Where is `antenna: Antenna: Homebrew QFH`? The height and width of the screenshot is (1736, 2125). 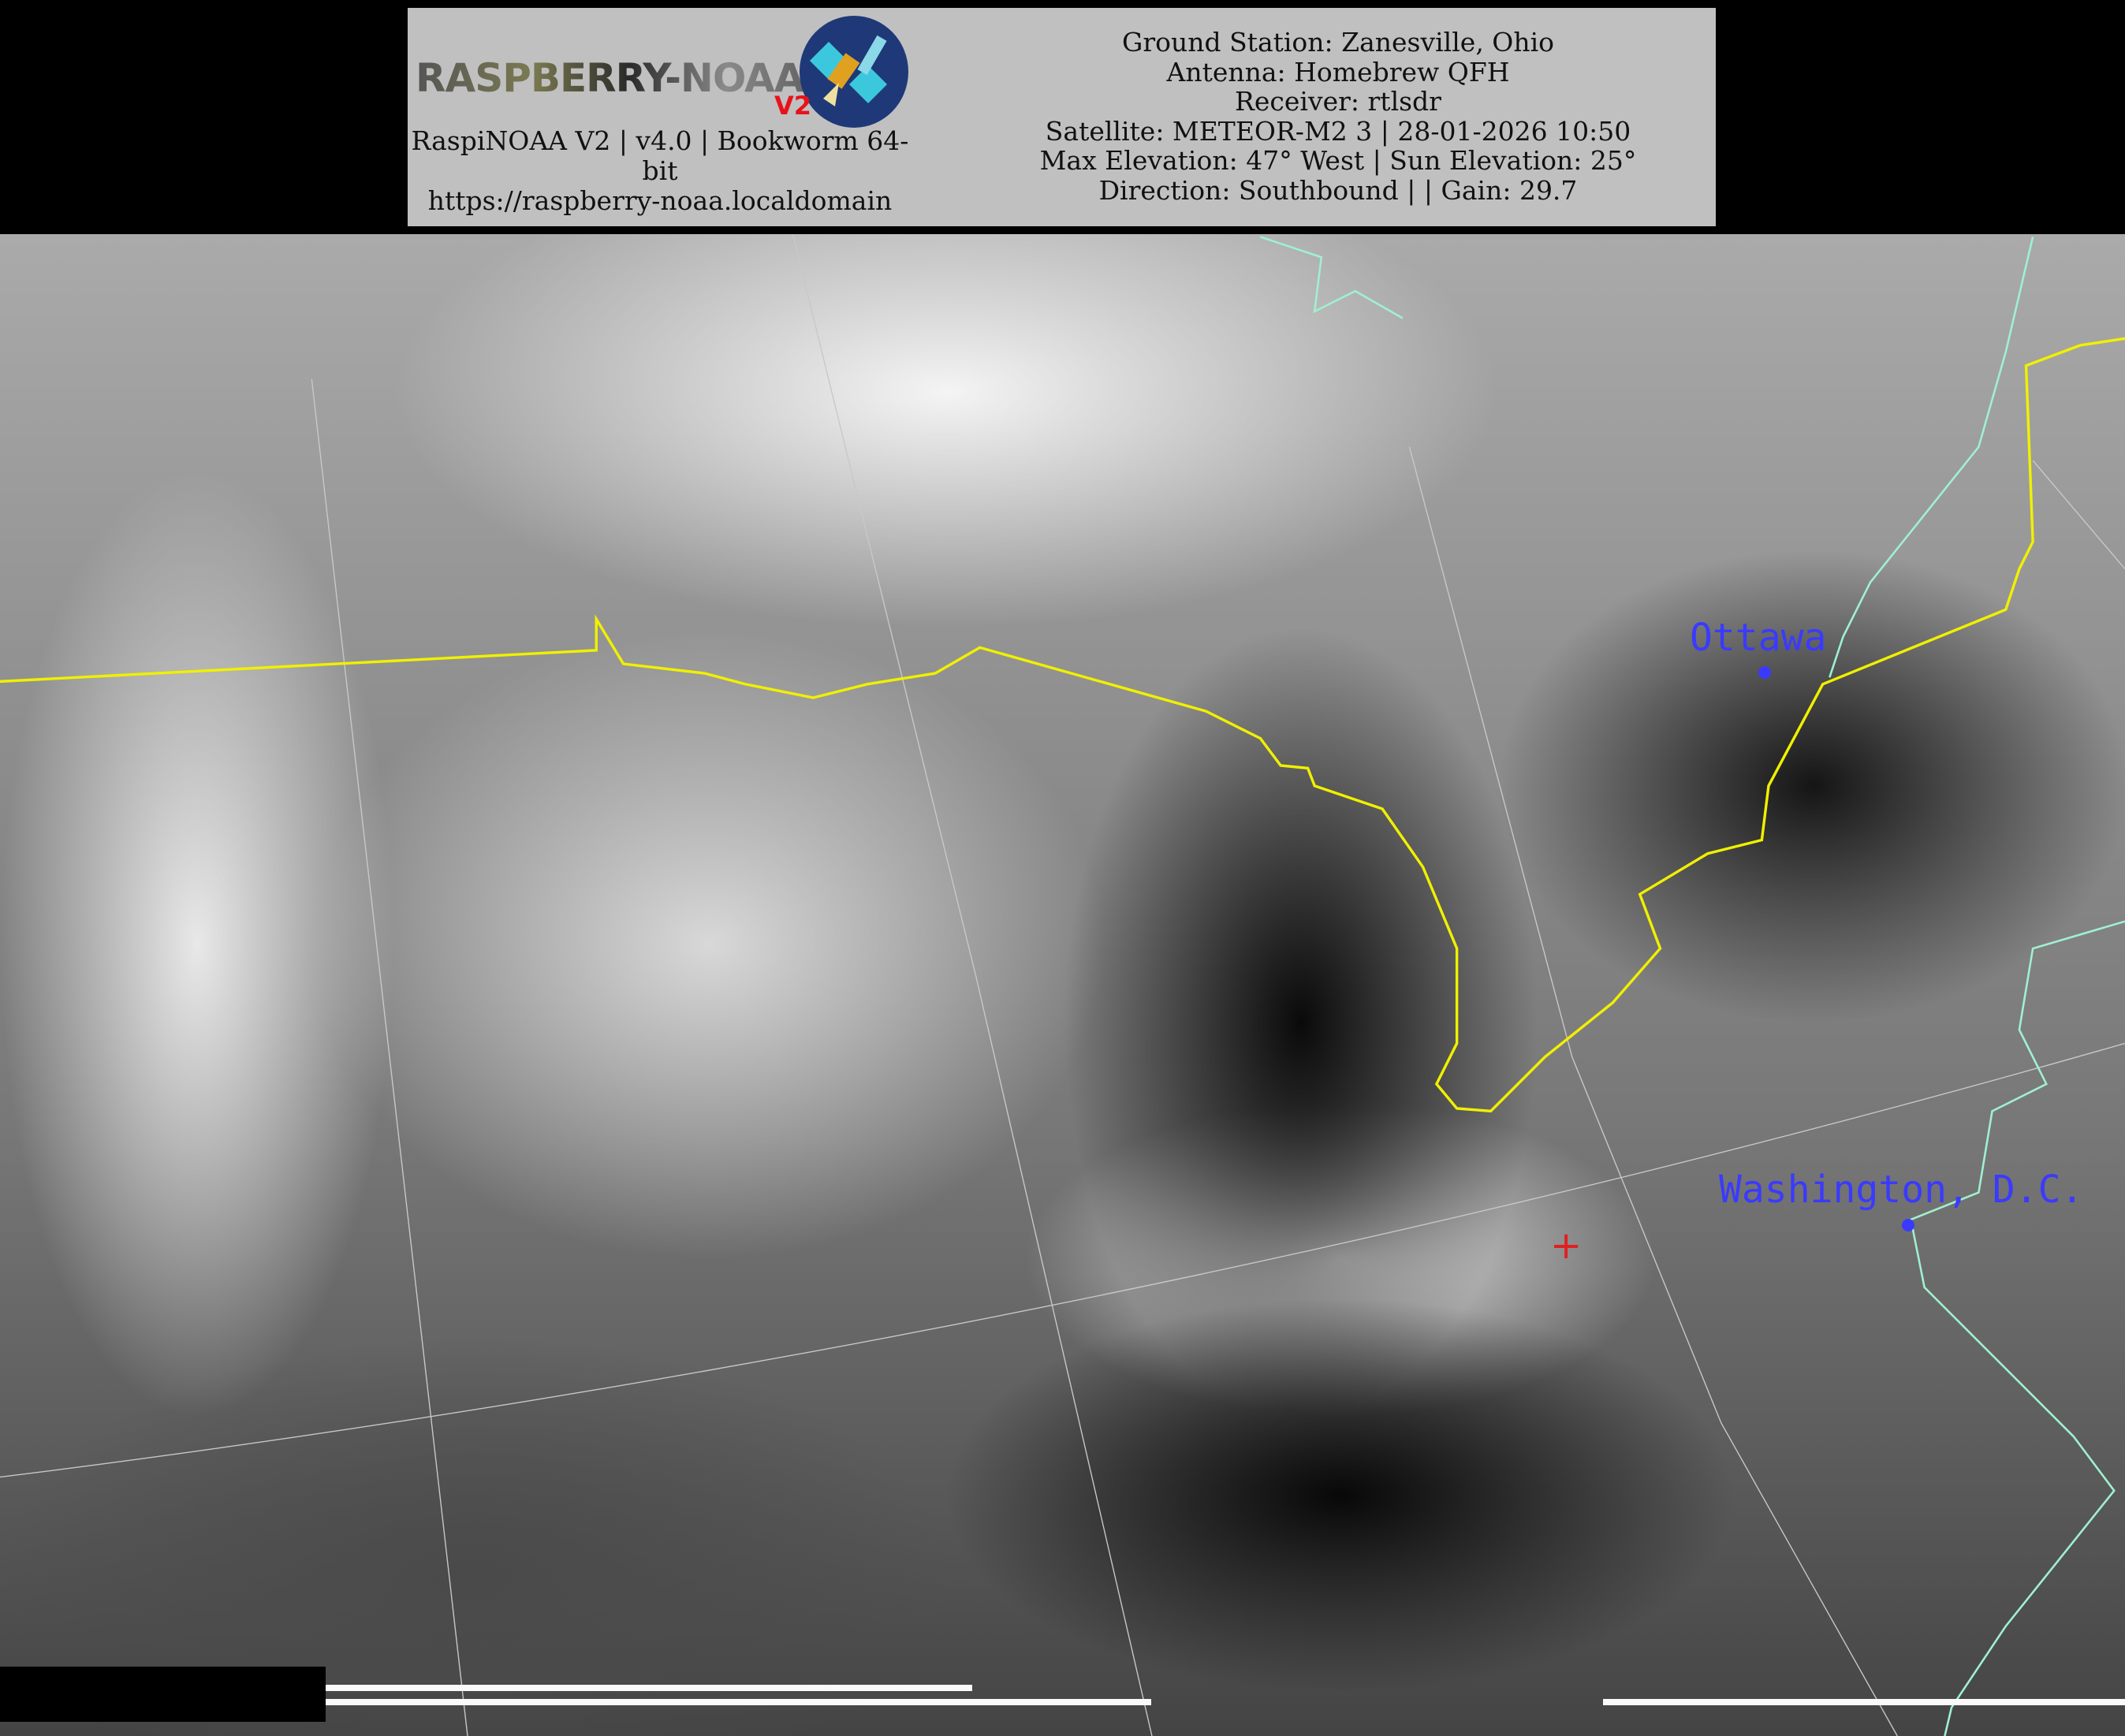 antenna: Antenna: Homebrew QFH is located at coordinates (1338, 72).